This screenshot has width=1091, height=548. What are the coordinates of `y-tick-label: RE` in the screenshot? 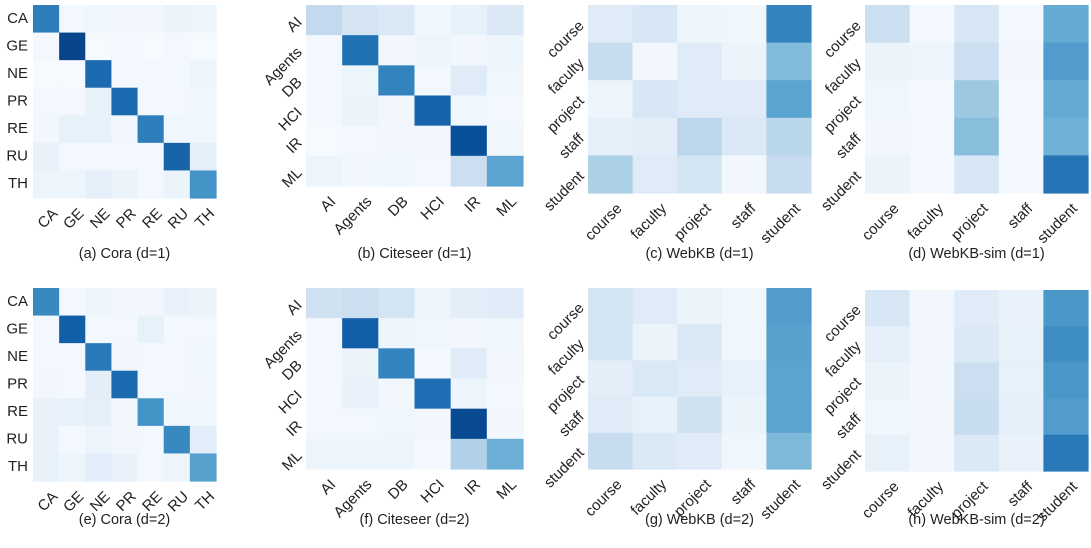 It's located at (17, 411).